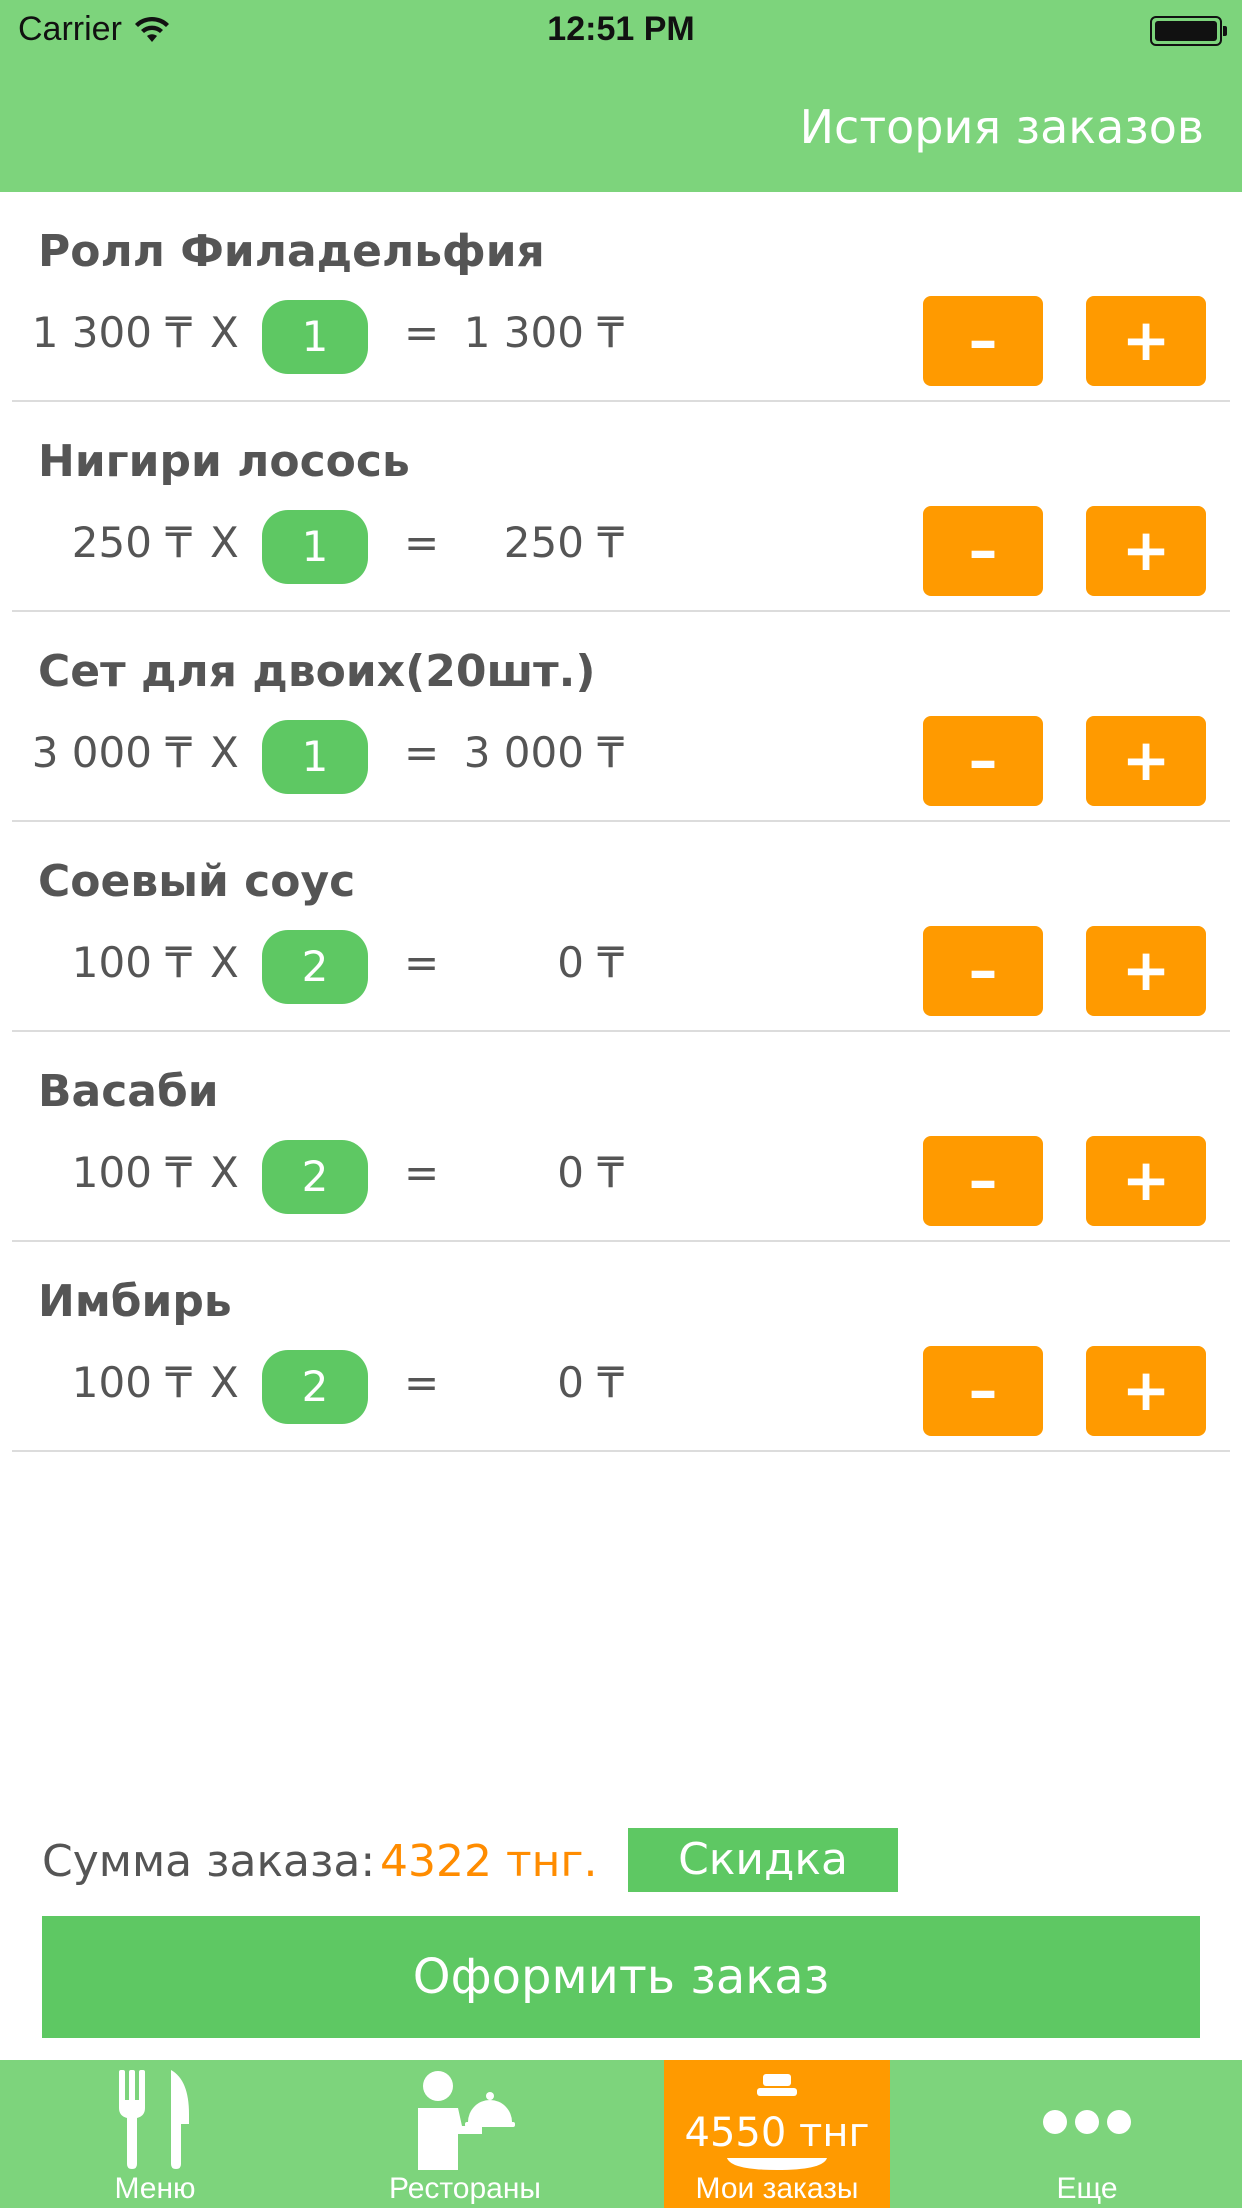 This screenshot has height=2208, width=1242. Describe the element at coordinates (135, 1301) in the screenshot. I see `item-name: Имбирь` at that location.